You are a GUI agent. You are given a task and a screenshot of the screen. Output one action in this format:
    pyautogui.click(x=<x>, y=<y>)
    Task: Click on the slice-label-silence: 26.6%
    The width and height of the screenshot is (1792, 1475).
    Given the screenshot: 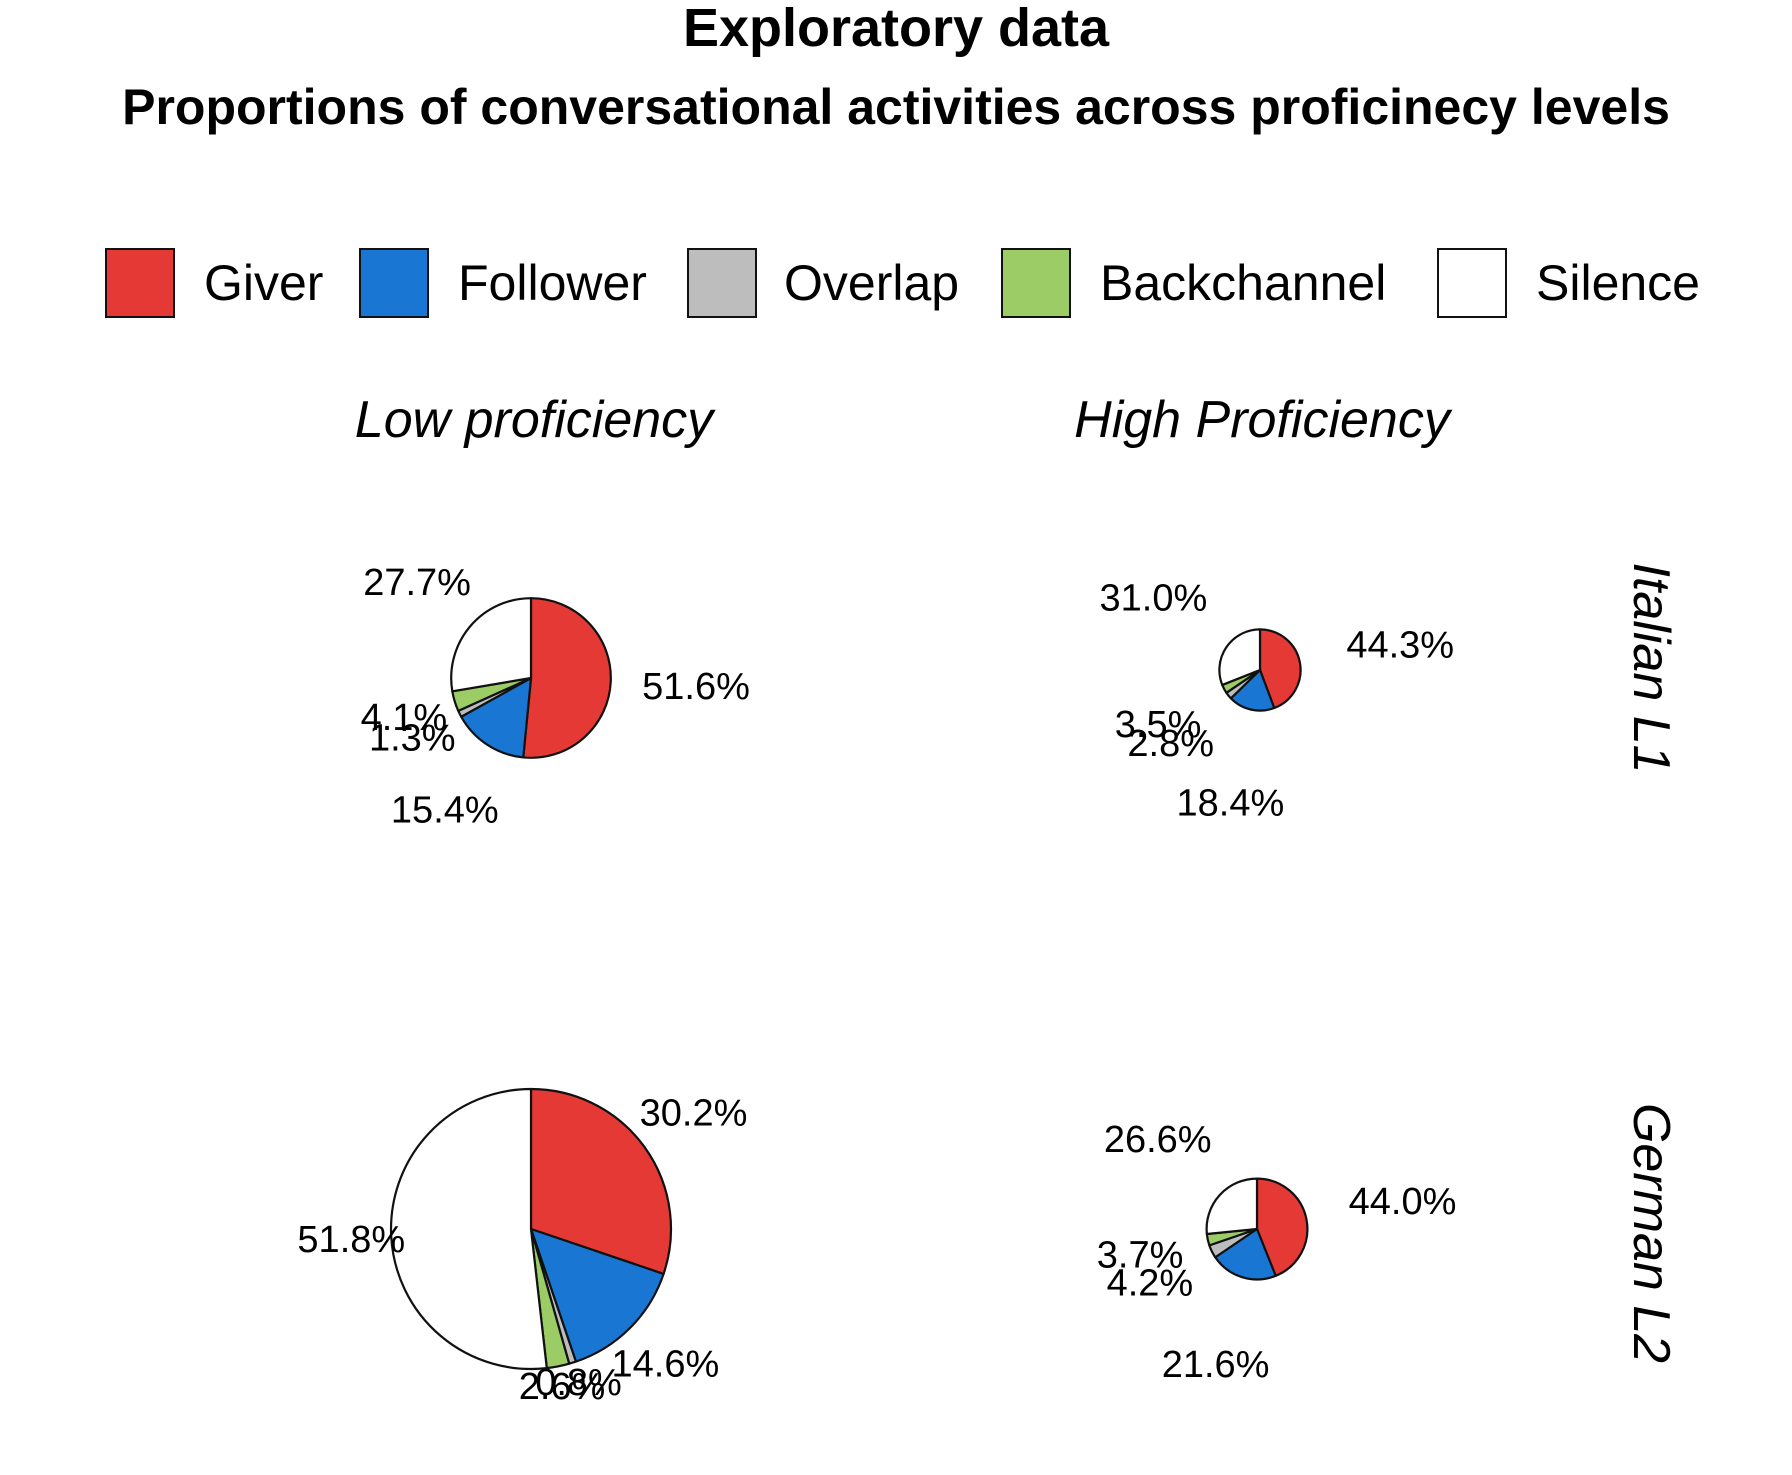 What is the action you would take?
    pyautogui.click(x=1158, y=1140)
    